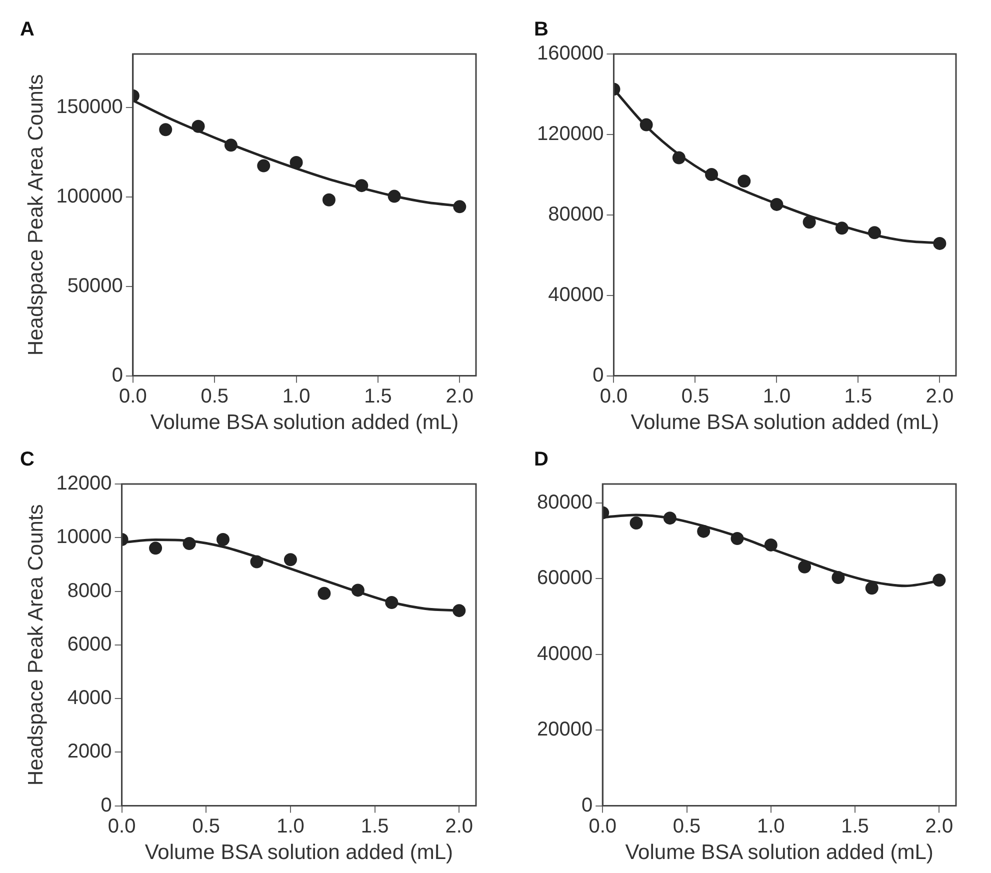  Describe the element at coordinates (84, 483) in the screenshot. I see `y-tick-label: 12000` at that location.